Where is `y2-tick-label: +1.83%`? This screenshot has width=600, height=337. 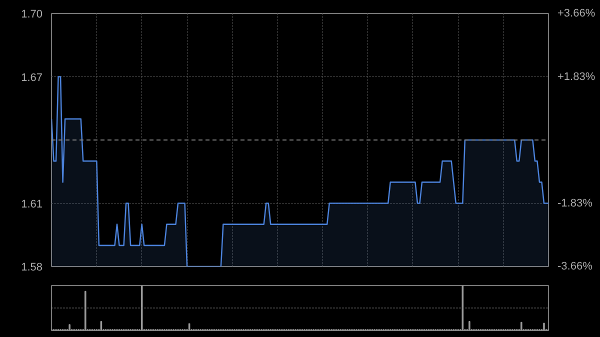 y2-tick-label: +1.83% is located at coordinates (577, 76).